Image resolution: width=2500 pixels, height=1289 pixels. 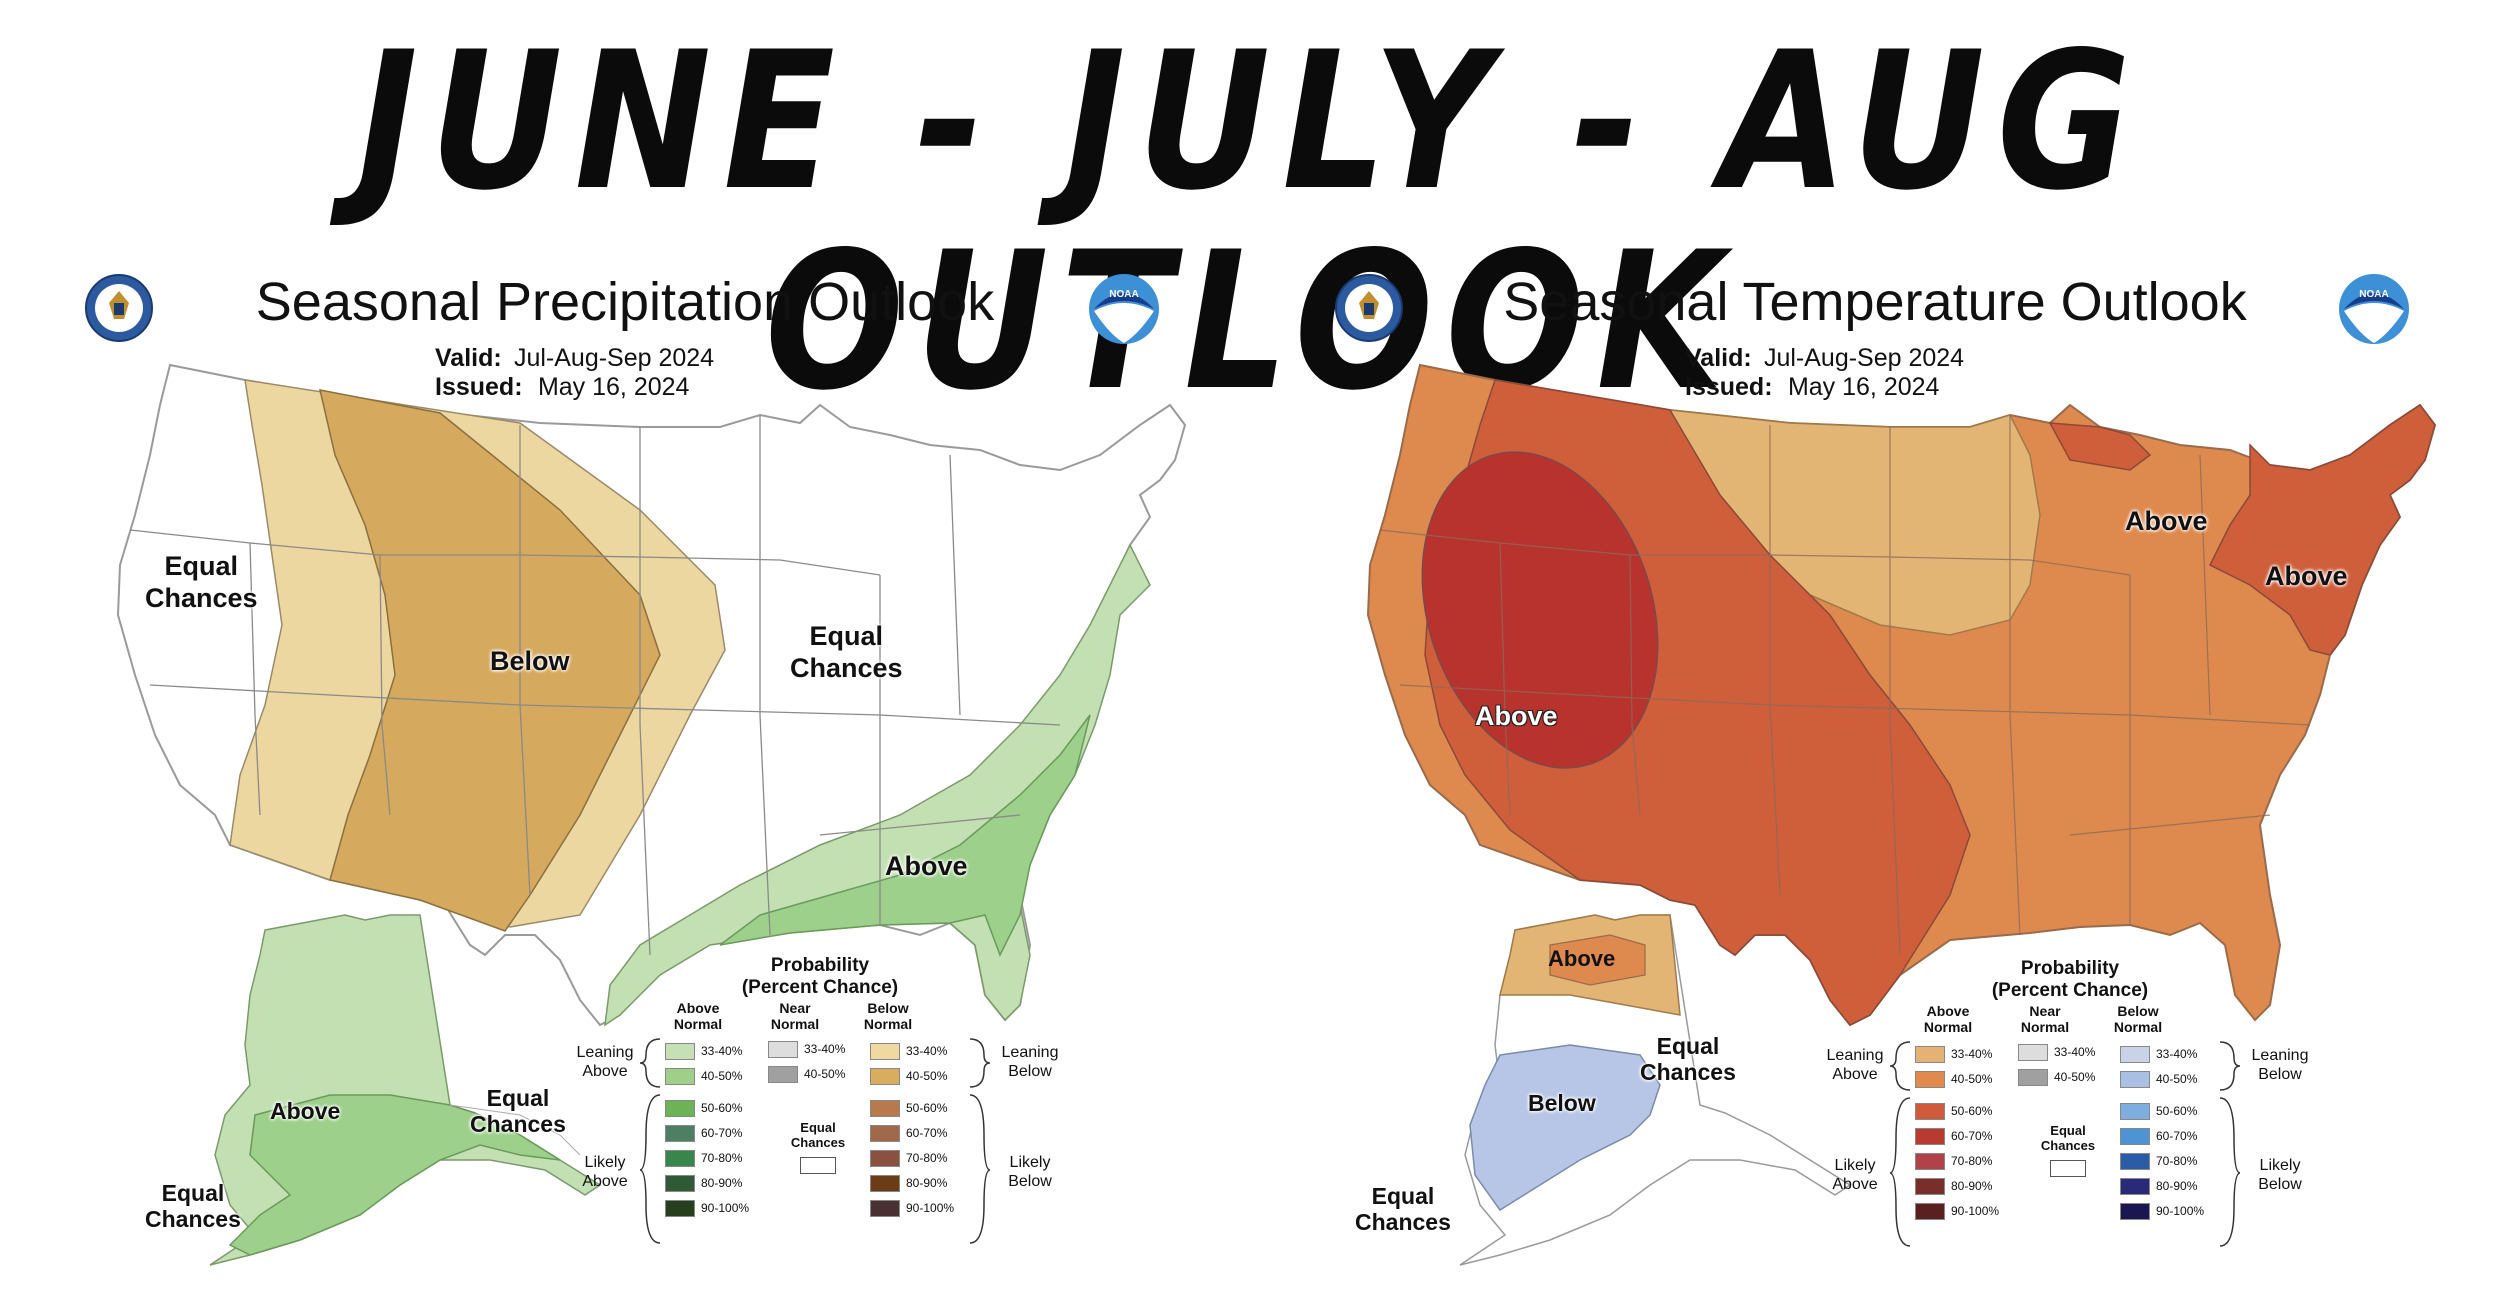 I want to click on map-label-above-mi: Above, so click(x=2166, y=521).